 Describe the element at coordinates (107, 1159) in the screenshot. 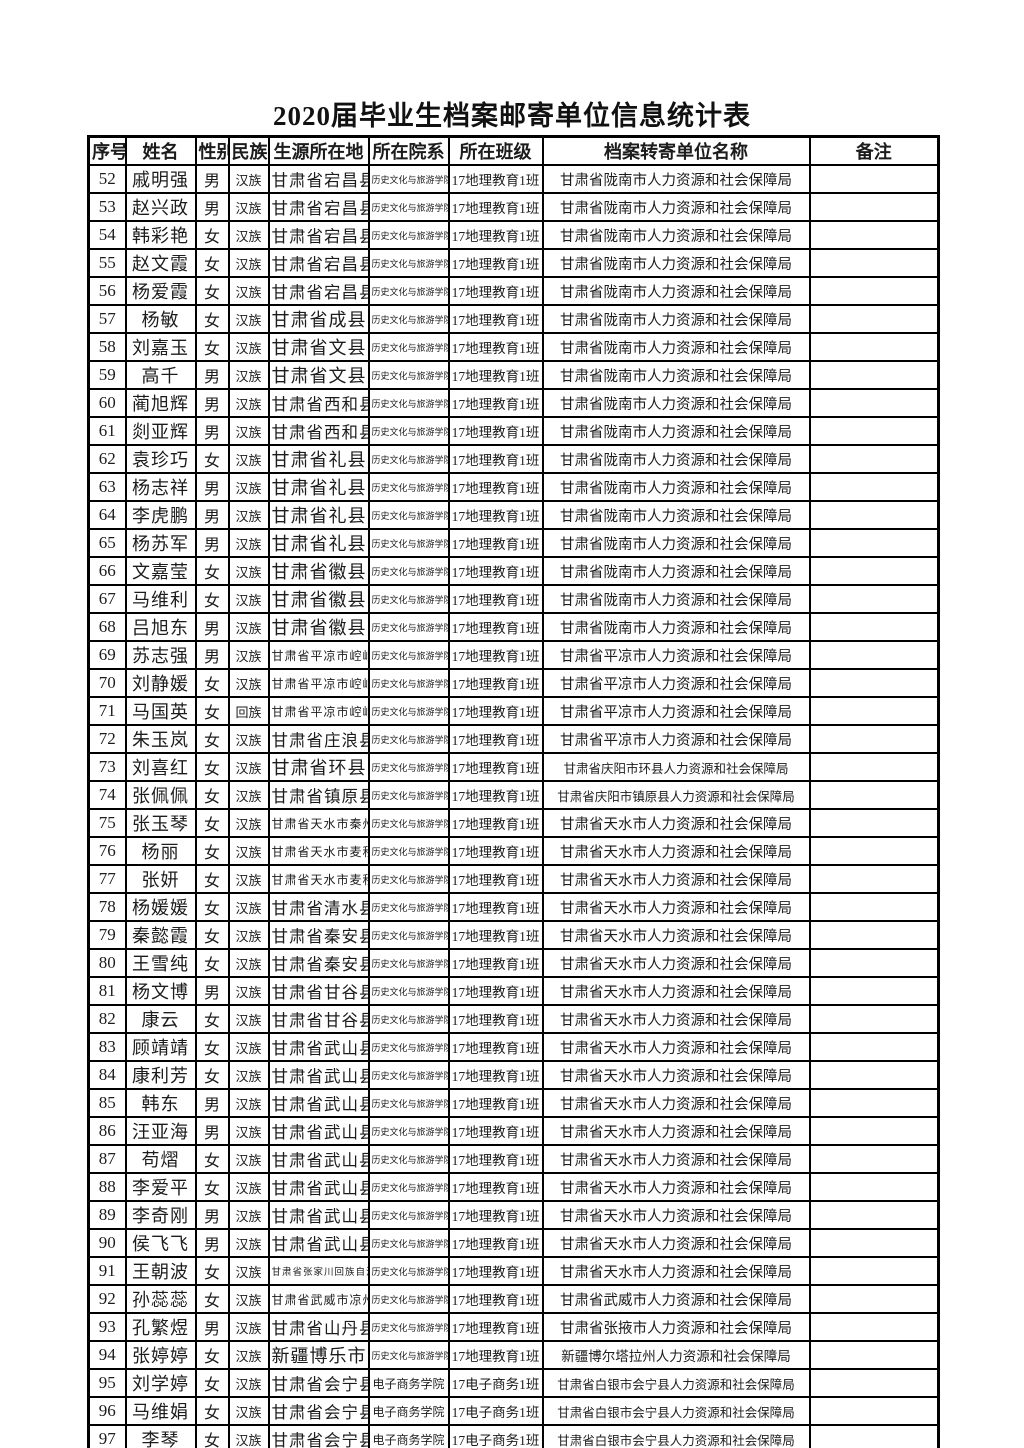

I see `cell-no: 87` at that location.